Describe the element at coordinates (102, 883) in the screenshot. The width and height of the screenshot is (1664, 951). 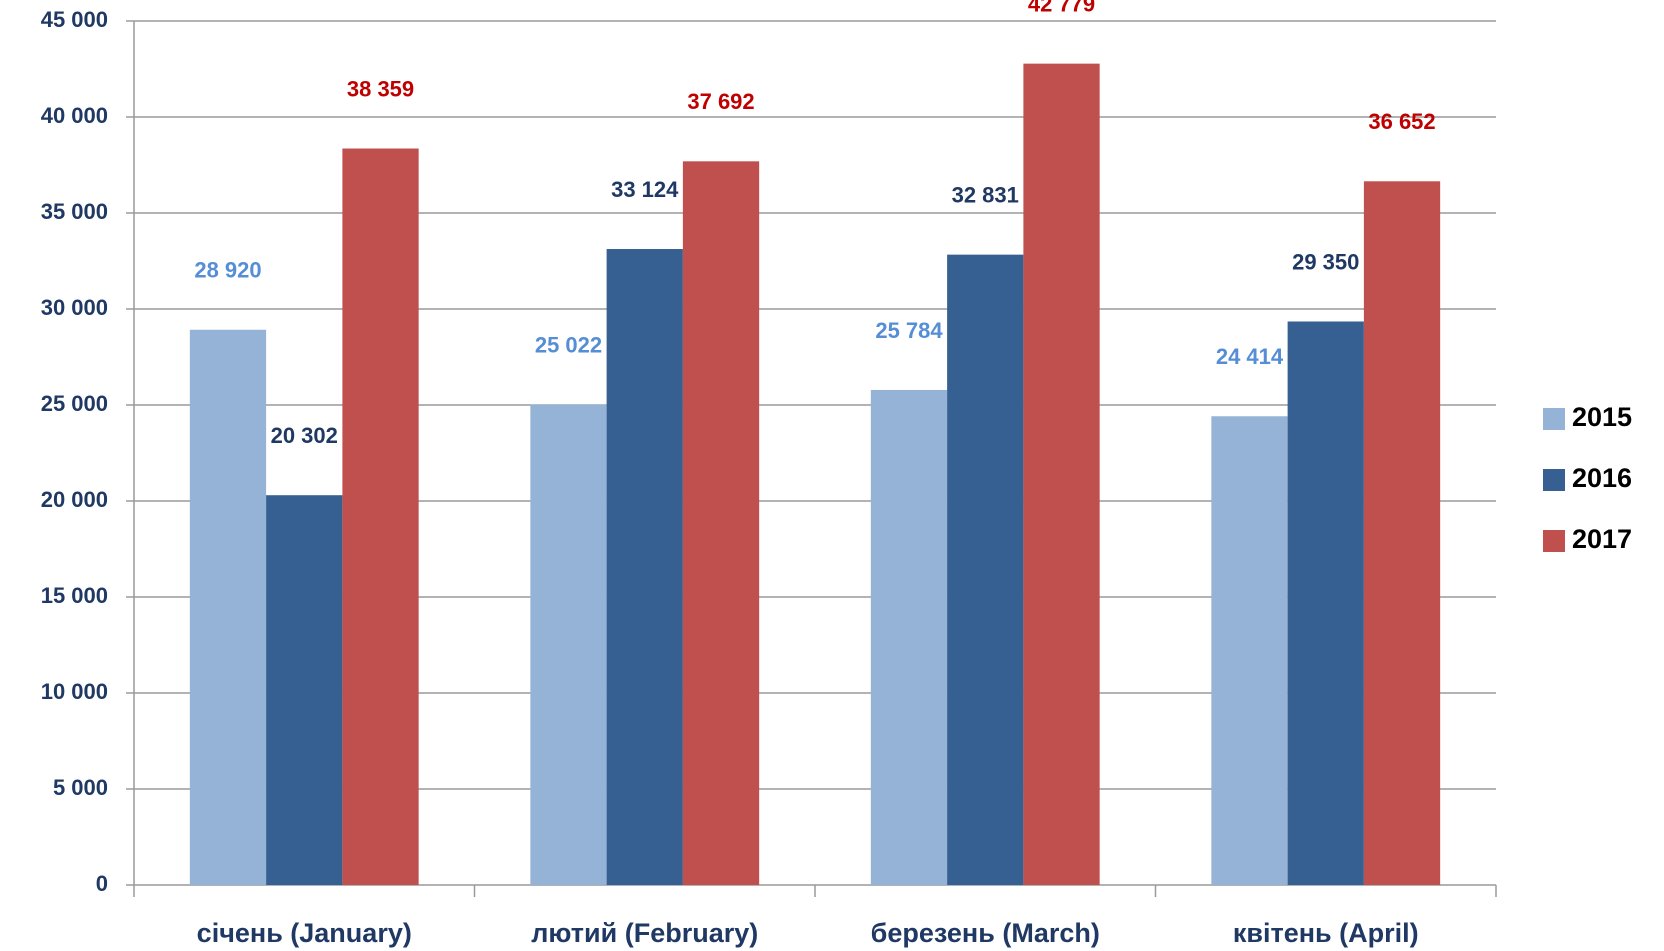
I see `y-tick-label: 0` at that location.